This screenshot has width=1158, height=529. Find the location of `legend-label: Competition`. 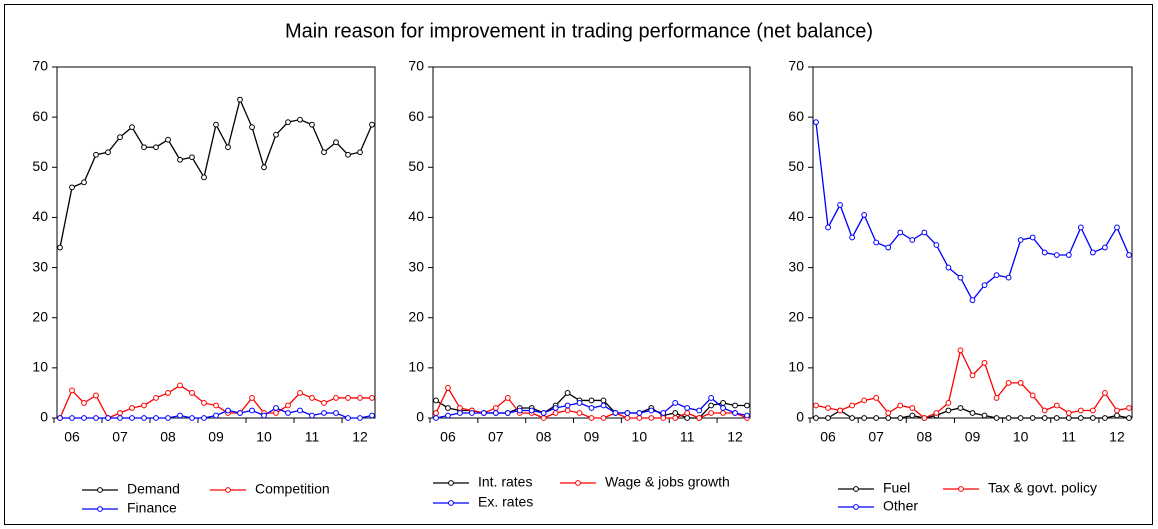

legend-label: Competition is located at coordinates (292, 489).